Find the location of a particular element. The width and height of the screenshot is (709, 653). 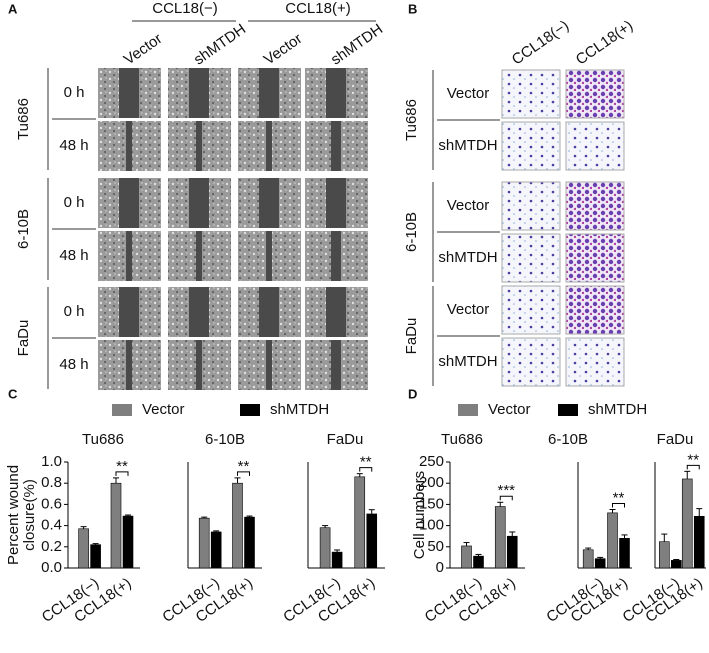

y-tick-label: 0.8 is located at coordinates (51, 482).